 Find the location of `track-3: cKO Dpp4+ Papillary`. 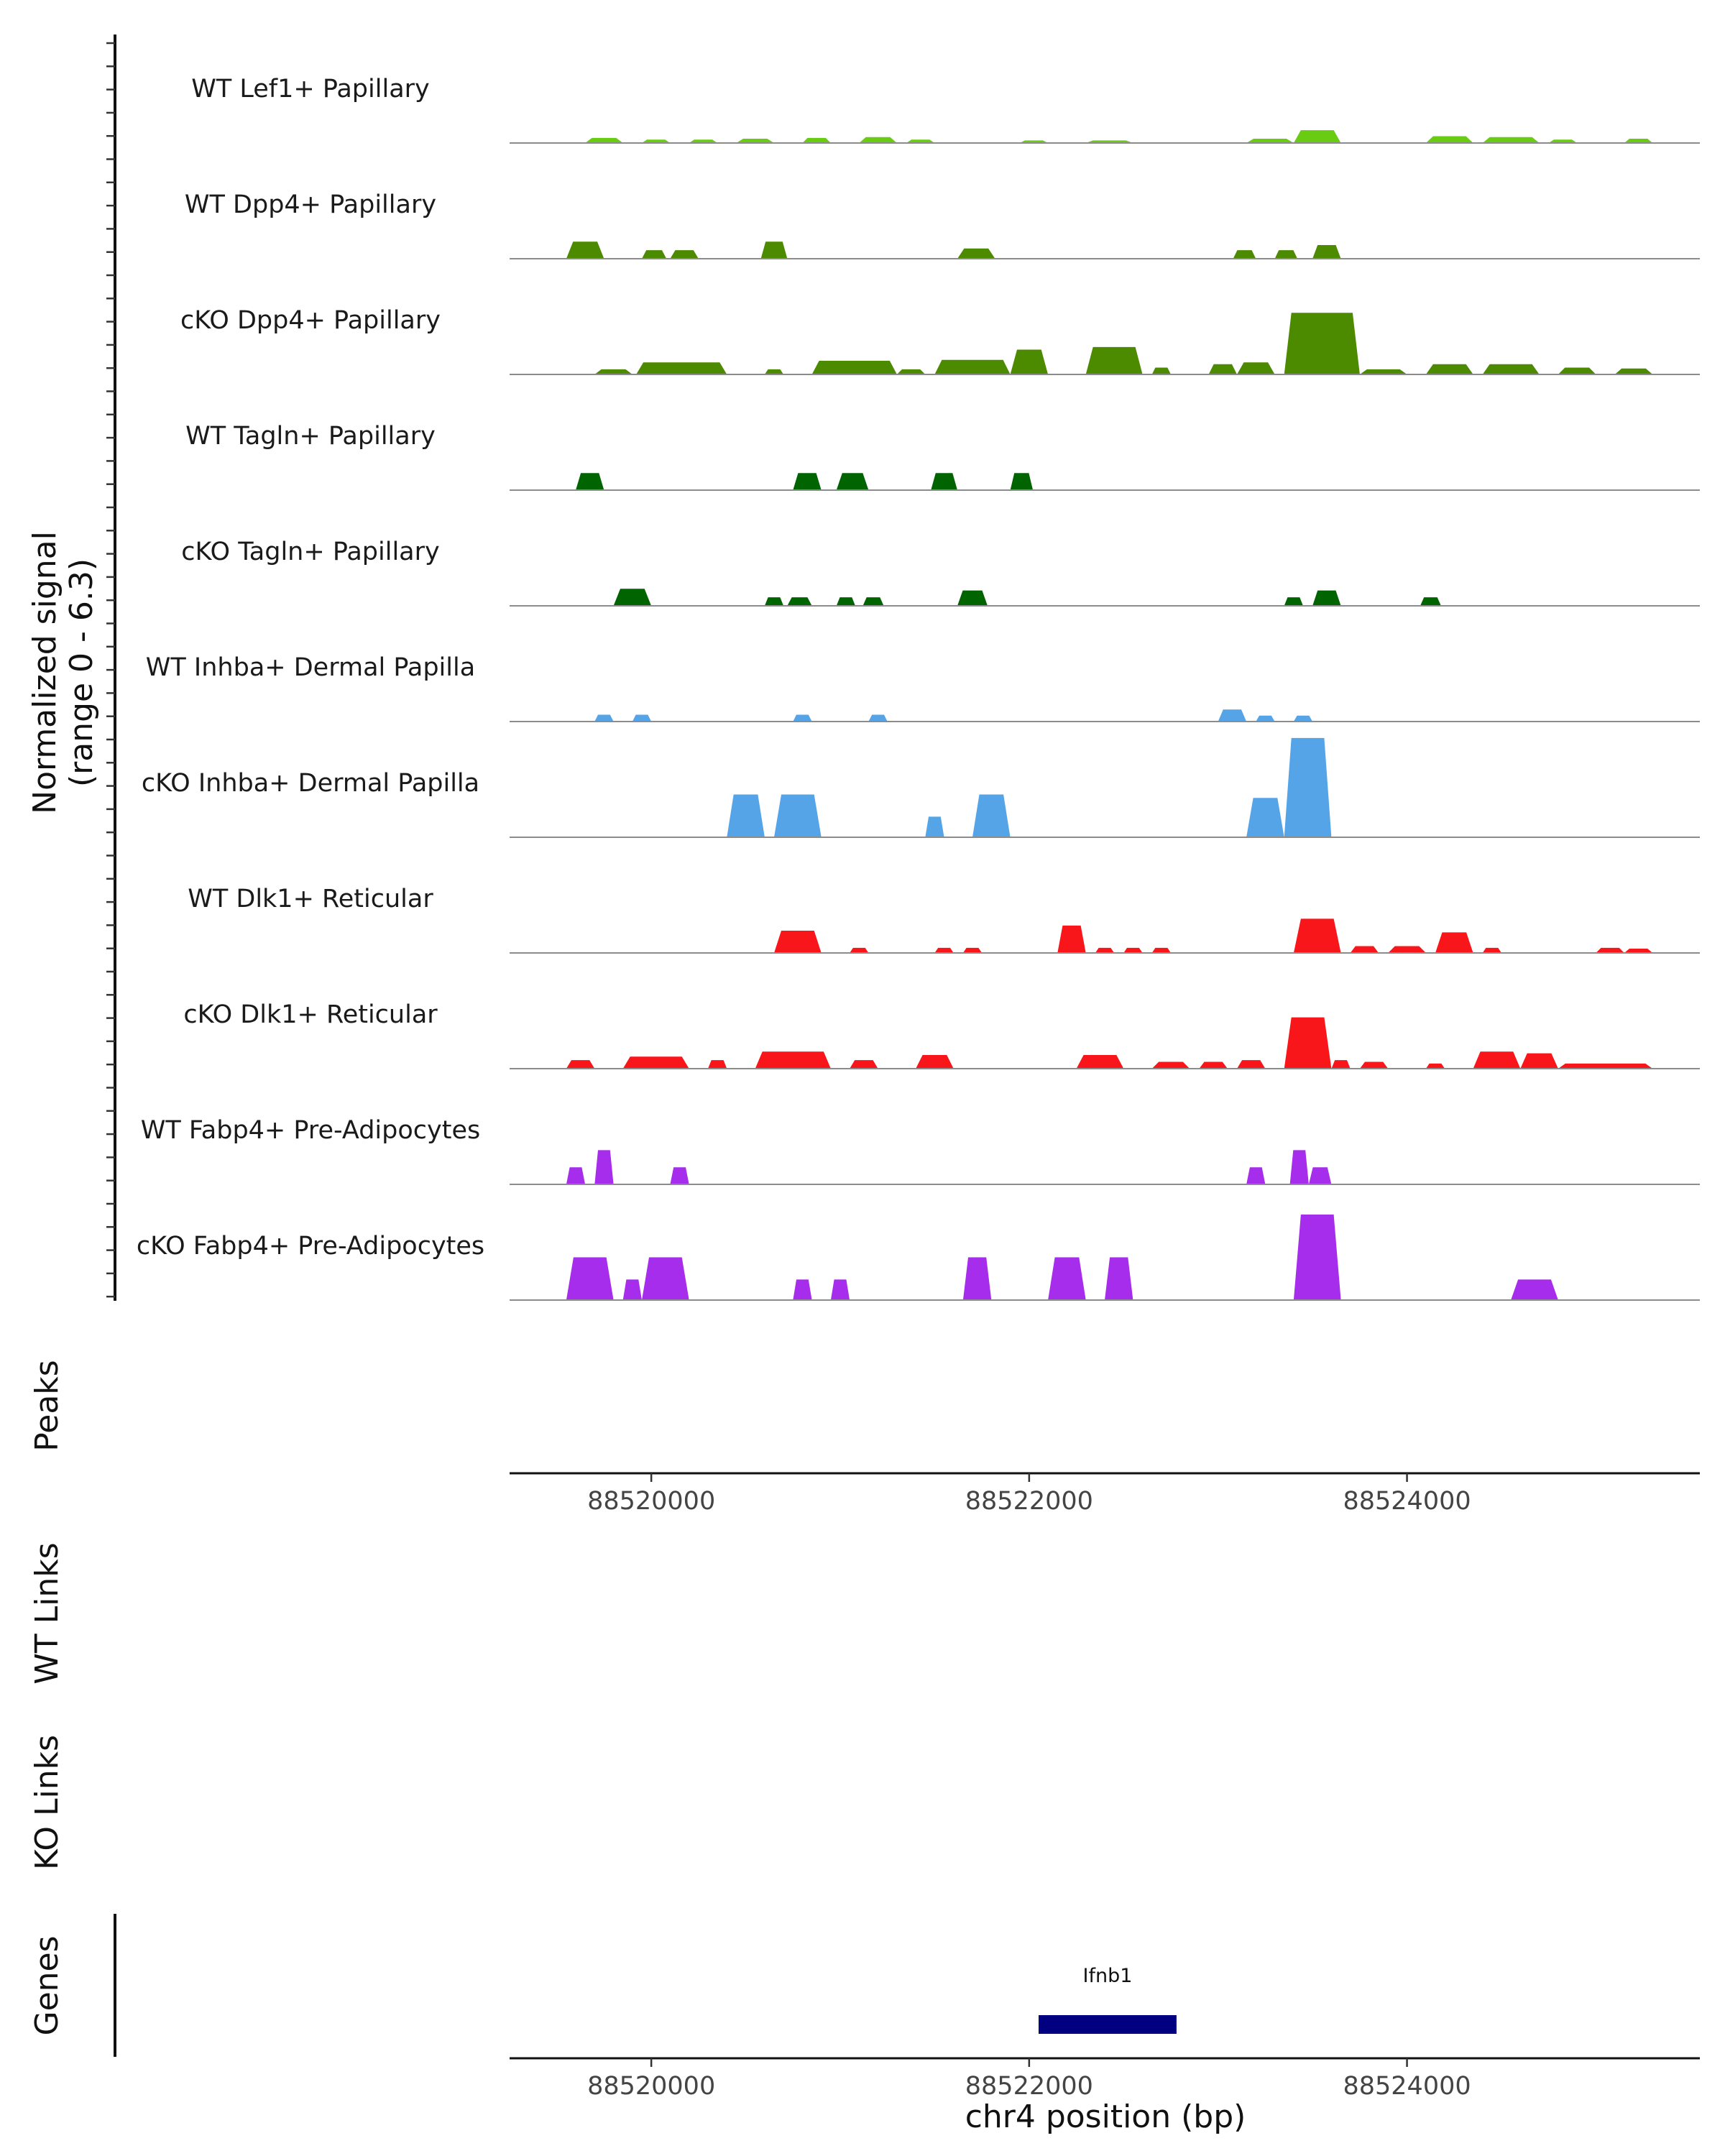

track-3: cKO Dpp4+ Papillary is located at coordinates (940, 341).